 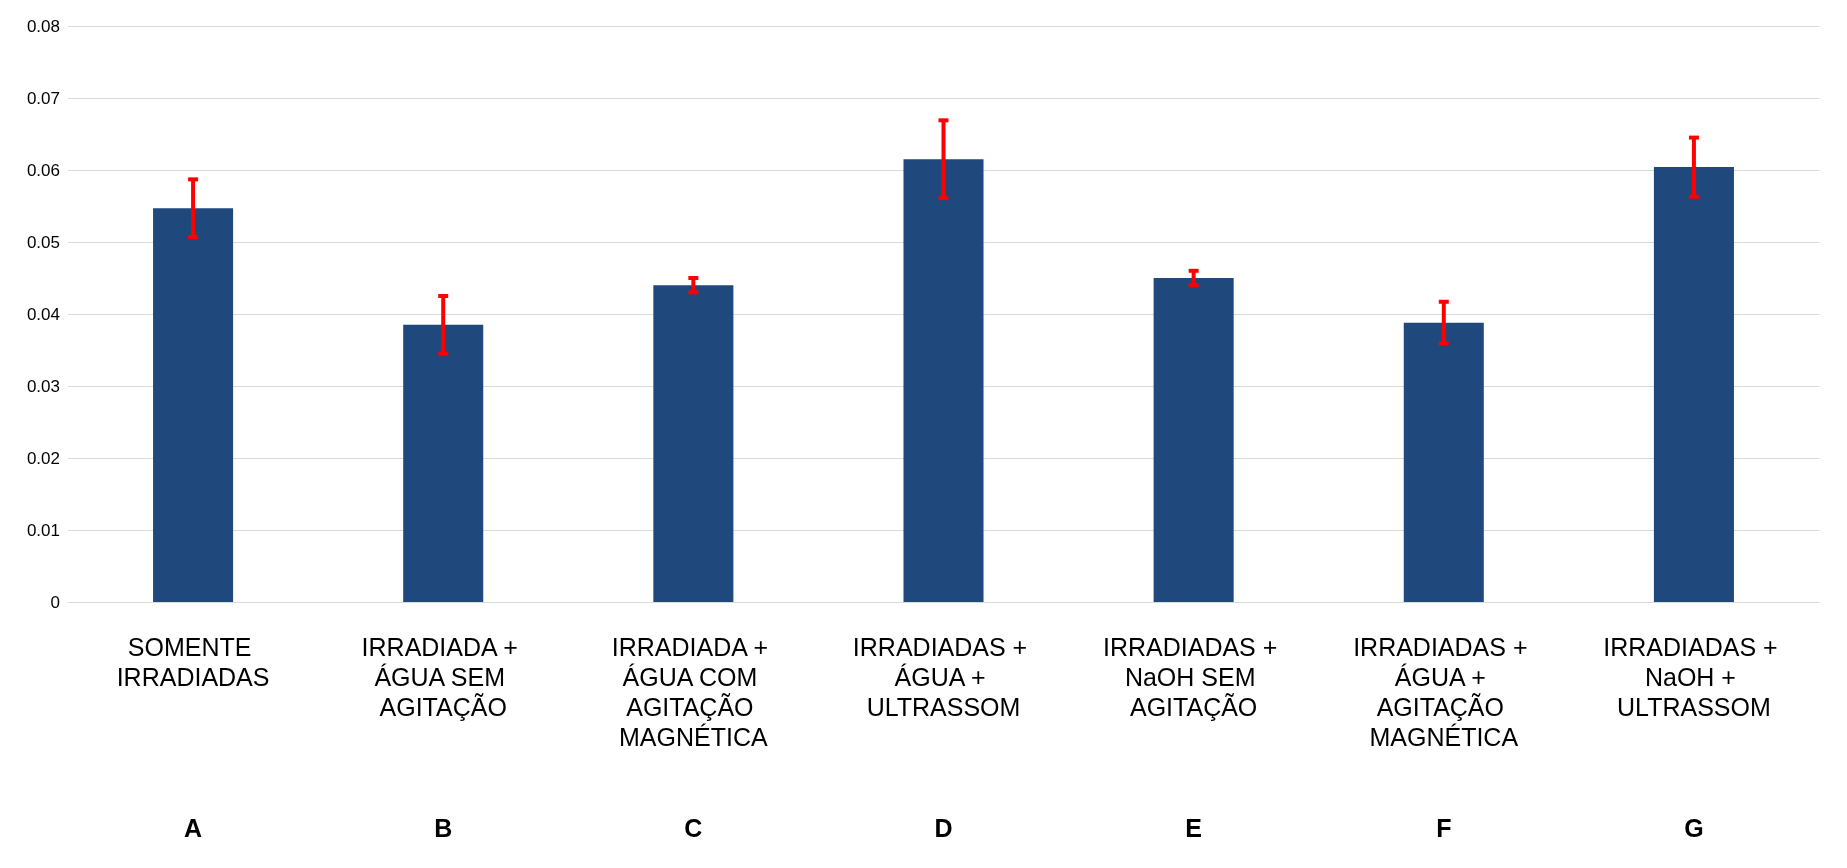 What do you see at coordinates (693, 692) in the screenshot?
I see `x-tick-label: IRRADIADA + ÁGUA COM AGITAÇÃO MAGNÉTICA` at bounding box center [693, 692].